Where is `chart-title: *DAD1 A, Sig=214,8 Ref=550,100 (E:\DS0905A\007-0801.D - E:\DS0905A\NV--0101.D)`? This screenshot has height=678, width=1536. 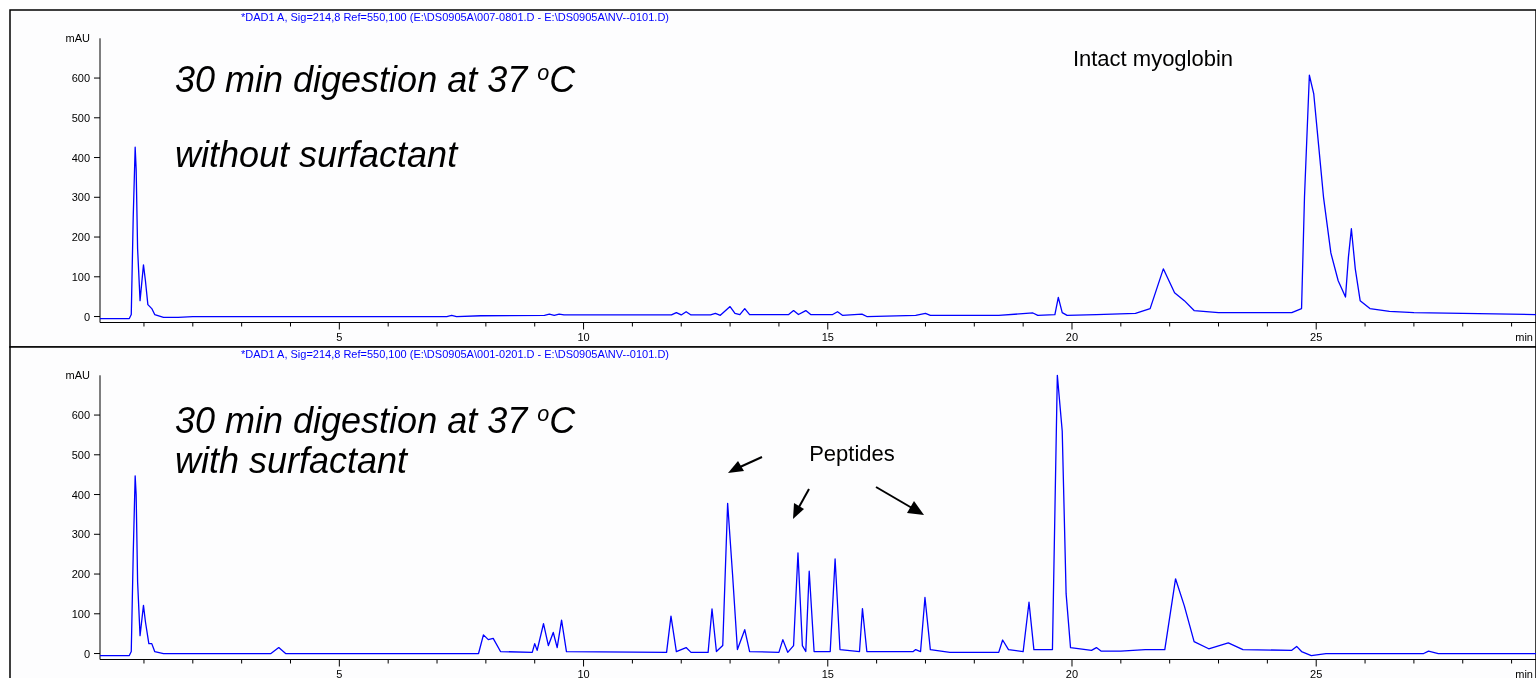 chart-title: *DAD1 A, Sig=214,8 Ref=550,100 (E:\DS0905A\007-0801.D - E:\DS0905A\NV--0101.D) is located at coordinates (455, 17).